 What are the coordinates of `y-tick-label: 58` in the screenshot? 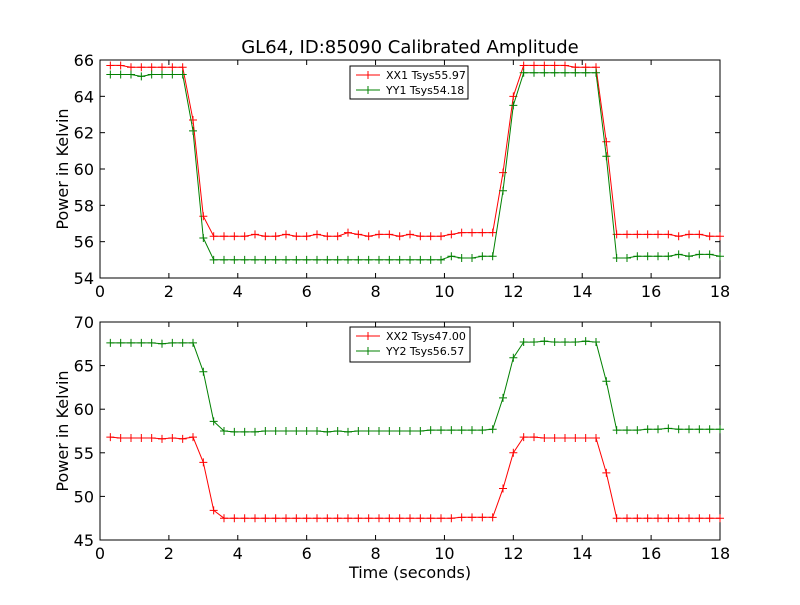 It's located at (84, 205).